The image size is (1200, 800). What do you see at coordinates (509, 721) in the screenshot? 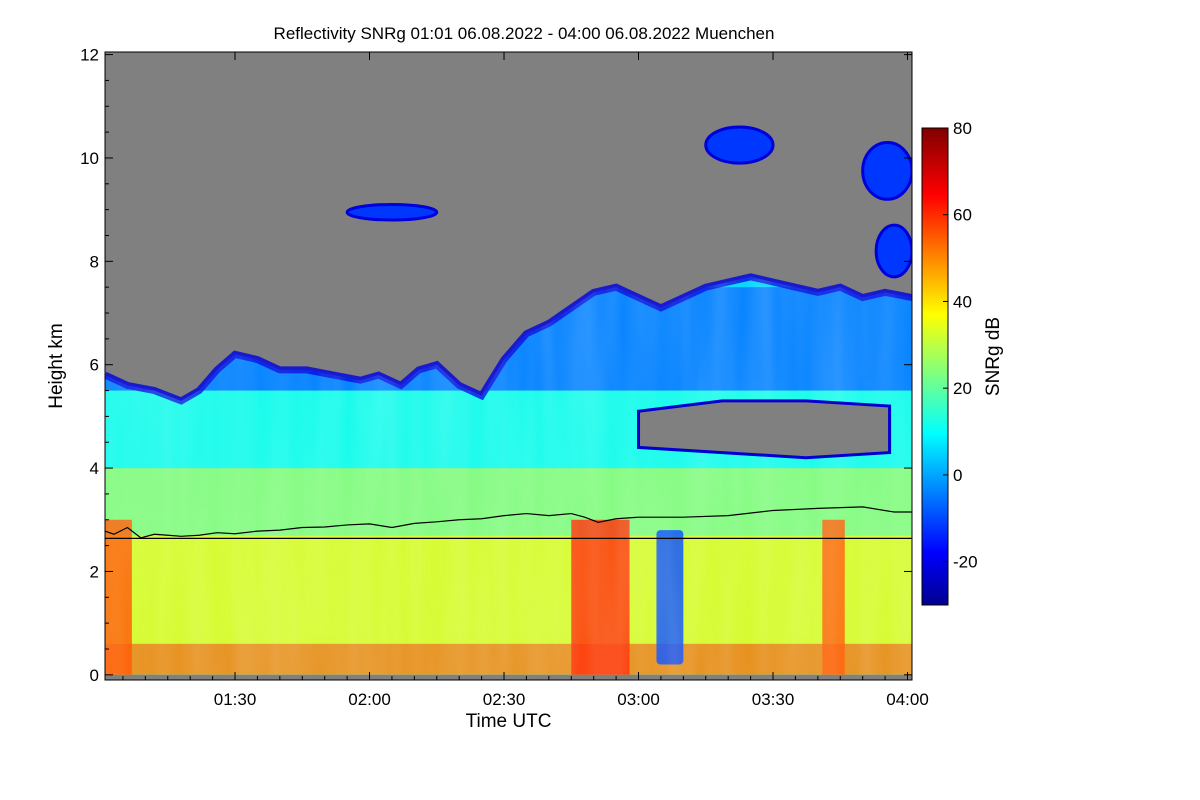
I see `x-axis-label: Time UTC` at bounding box center [509, 721].